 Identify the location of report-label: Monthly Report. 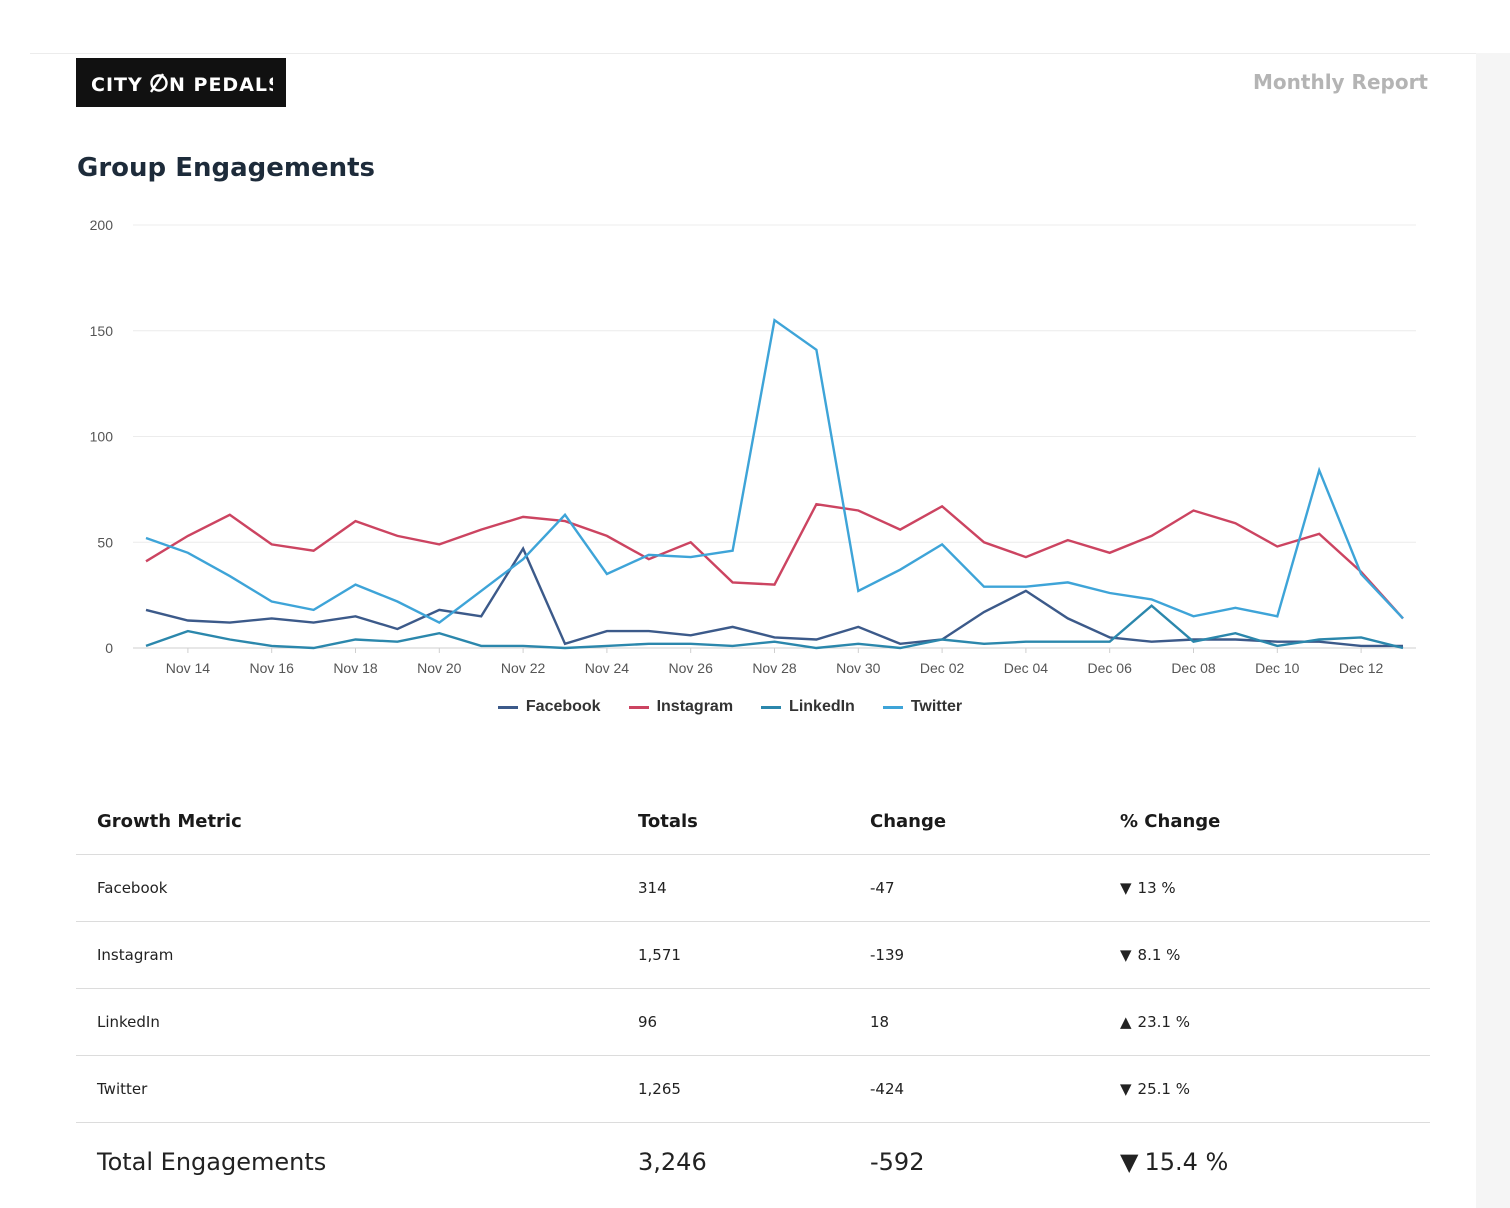
(1340, 82).